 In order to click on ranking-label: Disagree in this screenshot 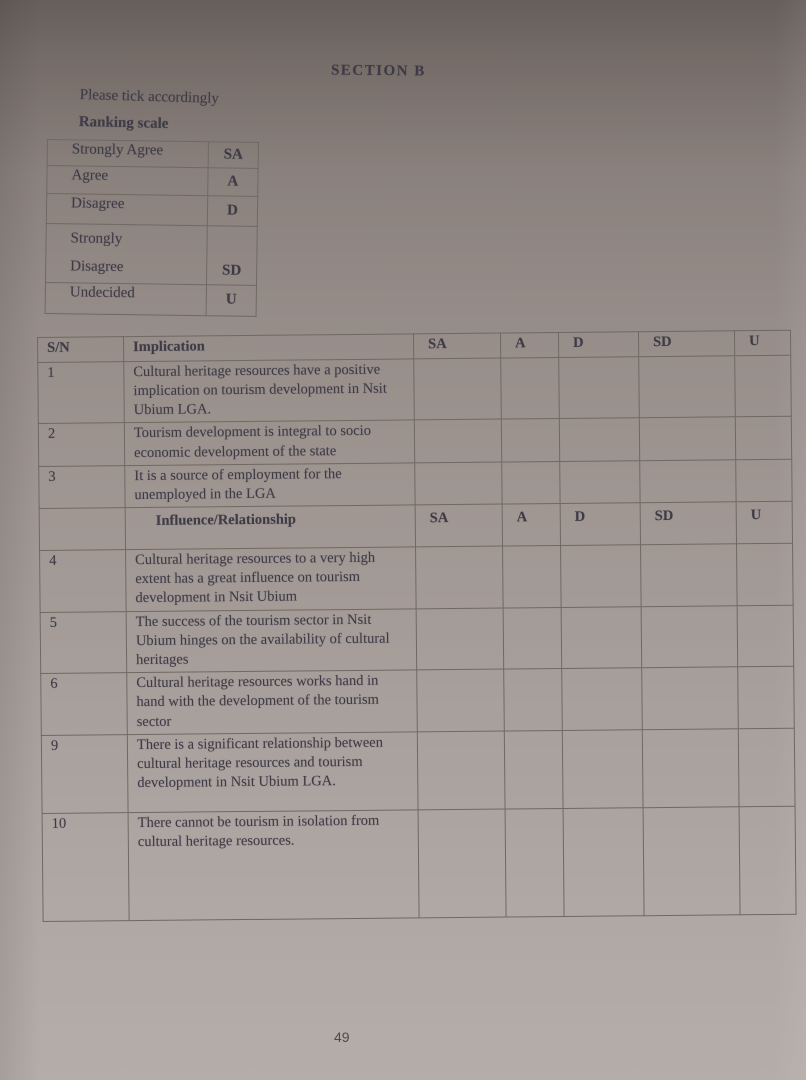, I will do `click(127, 209)`.